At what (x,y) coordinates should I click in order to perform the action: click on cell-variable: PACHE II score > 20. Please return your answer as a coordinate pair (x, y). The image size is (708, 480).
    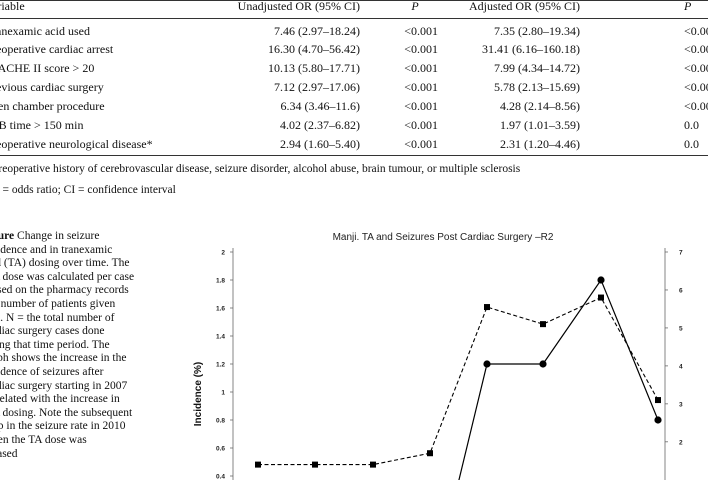
    Looking at the image, I should click on (47, 68).